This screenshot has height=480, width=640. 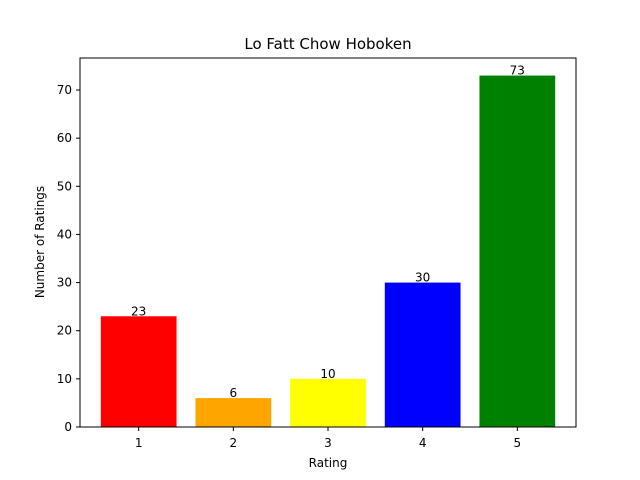 What do you see at coordinates (327, 44) in the screenshot?
I see `chart-title: Lo Fatt Chow Hoboken` at bounding box center [327, 44].